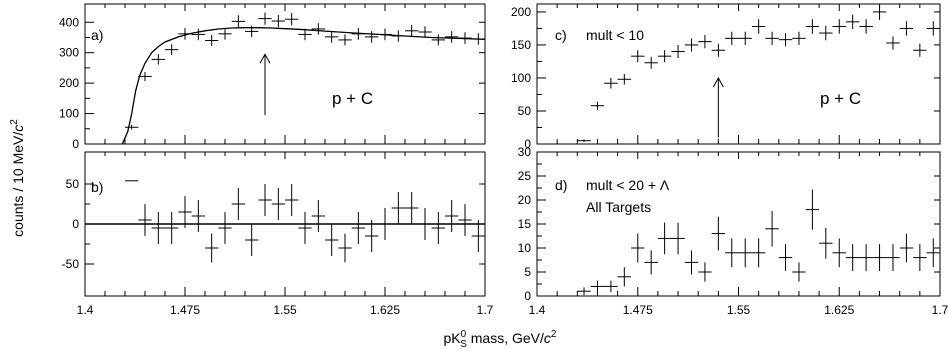 This screenshot has width=948, height=349. I want to click on panel-label: b), so click(97, 187).